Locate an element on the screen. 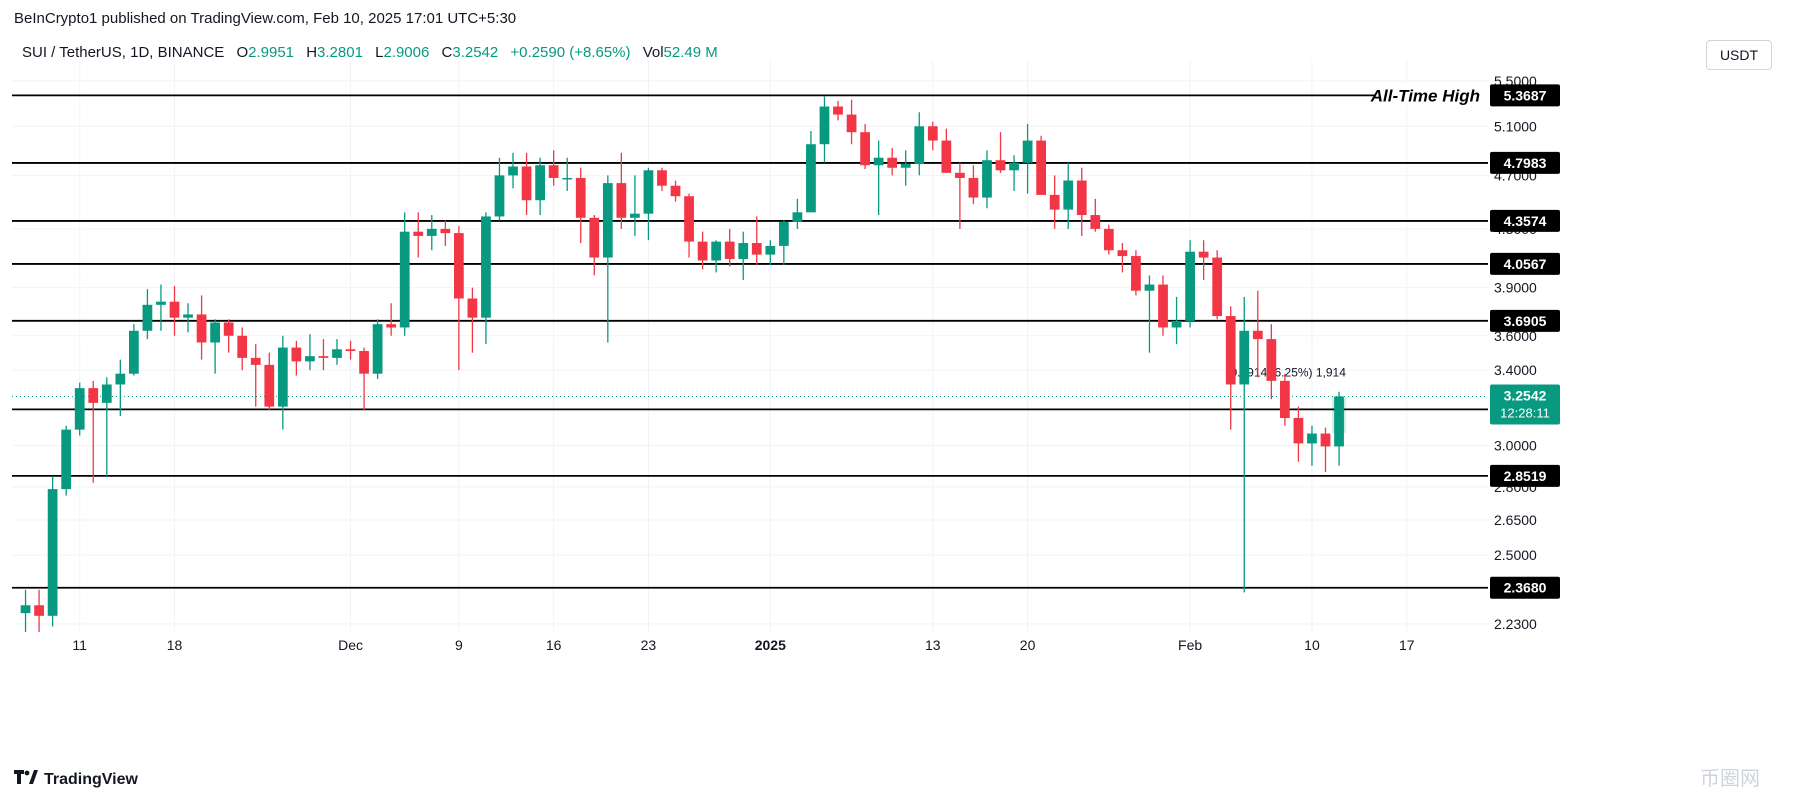 This screenshot has height=803, width=1804. price-level-label: 4.7983 is located at coordinates (1525, 163).